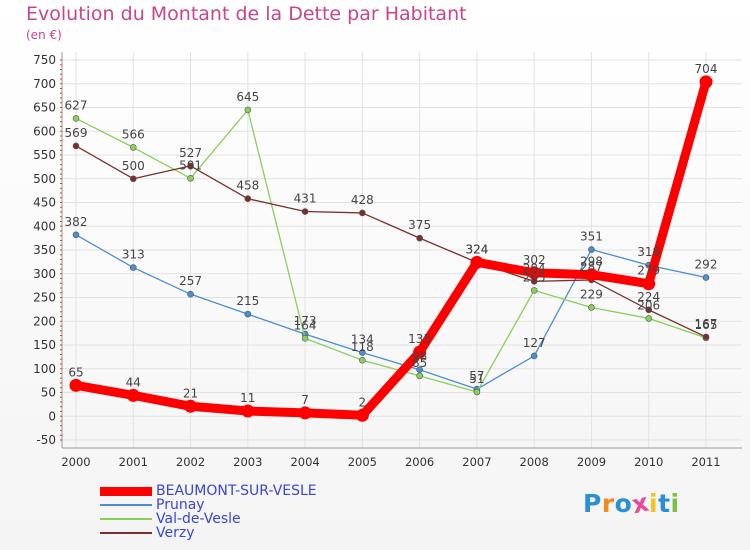 Image resolution: width=750 pixels, height=550 pixels. What do you see at coordinates (247, 398) in the screenshot?
I see `data-label: 11` at bounding box center [247, 398].